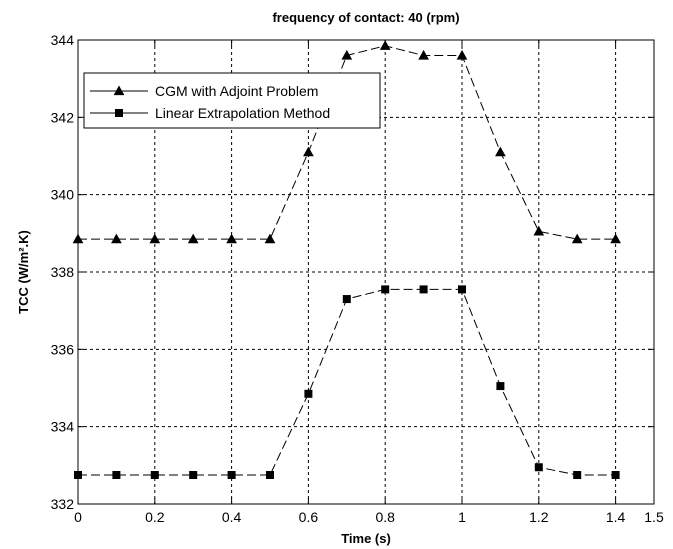 Image resolution: width=673 pixels, height=549 pixels. What do you see at coordinates (63, 272) in the screenshot?
I see `y-tick-label: 338` at bounding box center [63, 272].